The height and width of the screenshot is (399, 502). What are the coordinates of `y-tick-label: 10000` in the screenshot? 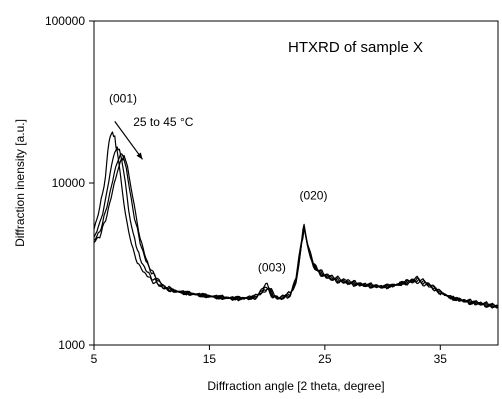 It's located at (69, 183).